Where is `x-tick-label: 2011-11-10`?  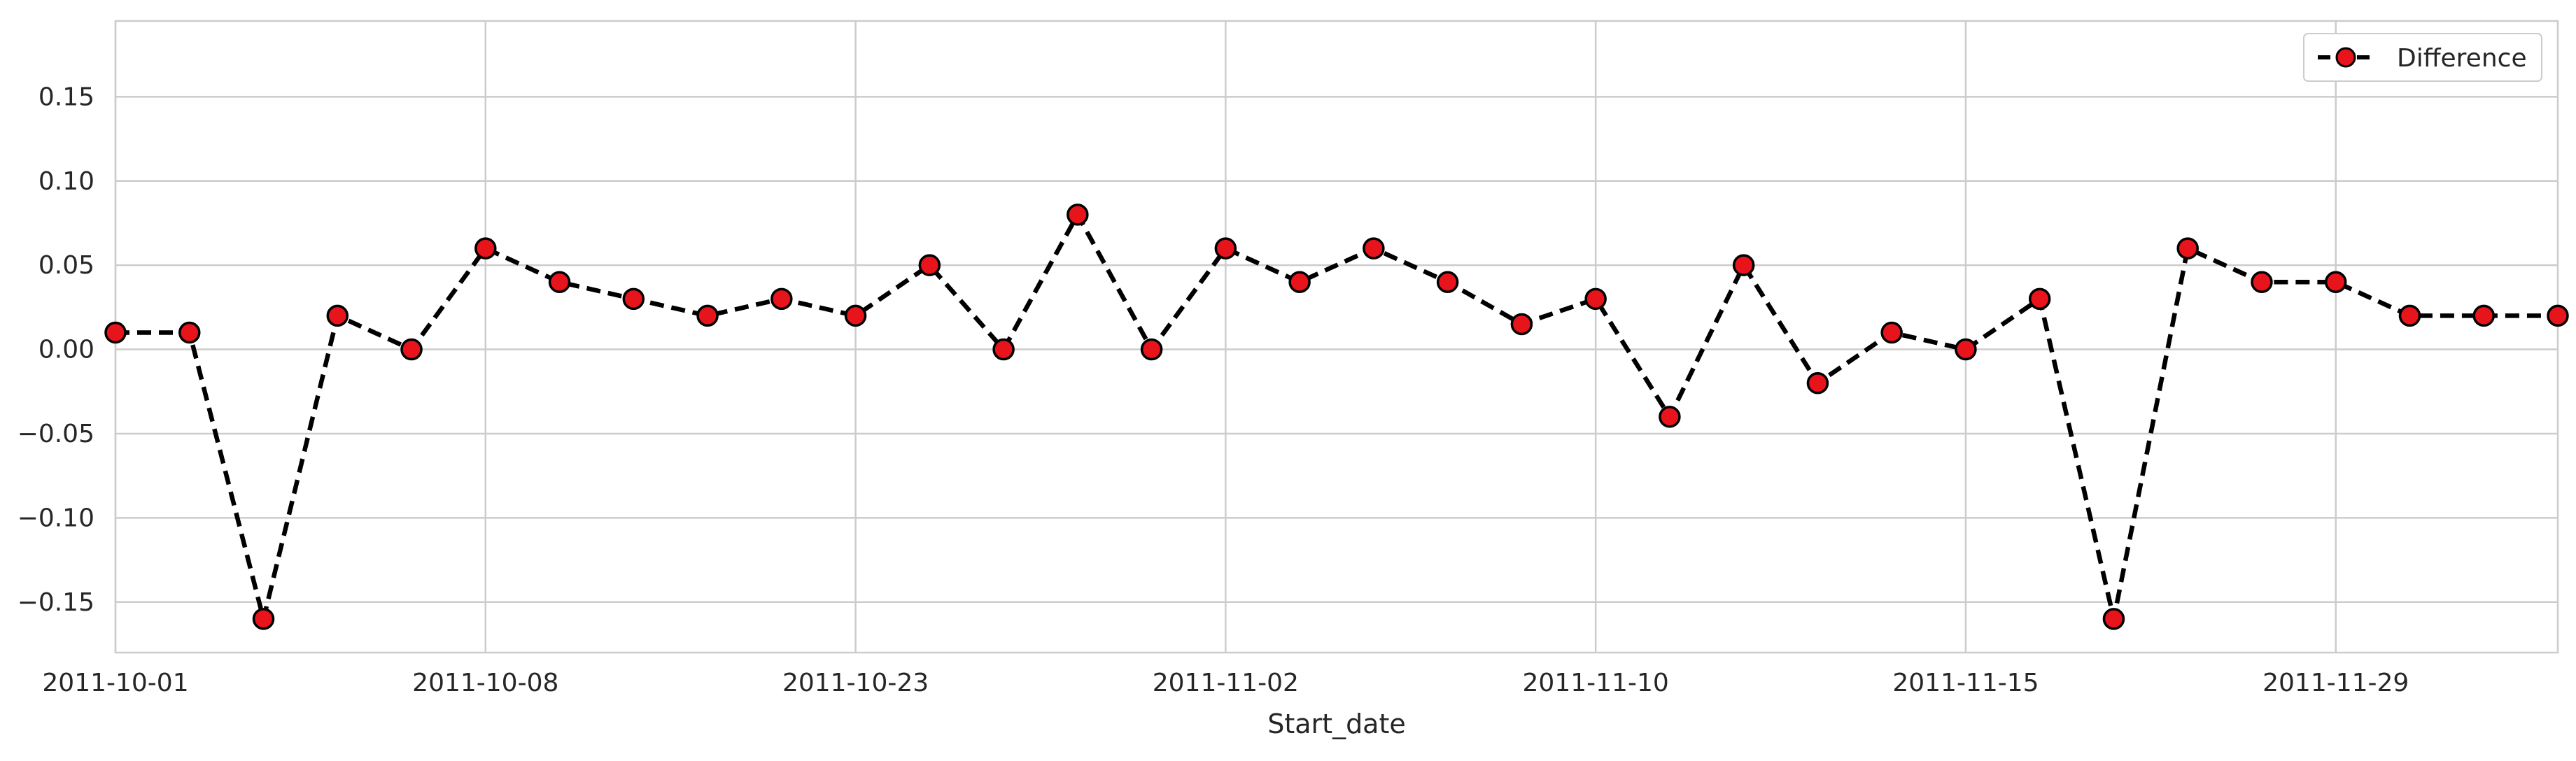
x-tick-label: 2011-11-10 is located at coordinates (1596, 683).